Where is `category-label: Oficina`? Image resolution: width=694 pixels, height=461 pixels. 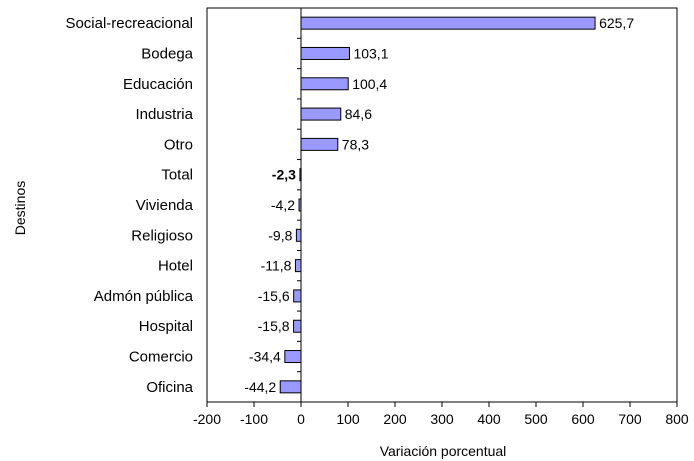 category-label: Oficina is located at coordinates (169, 387).